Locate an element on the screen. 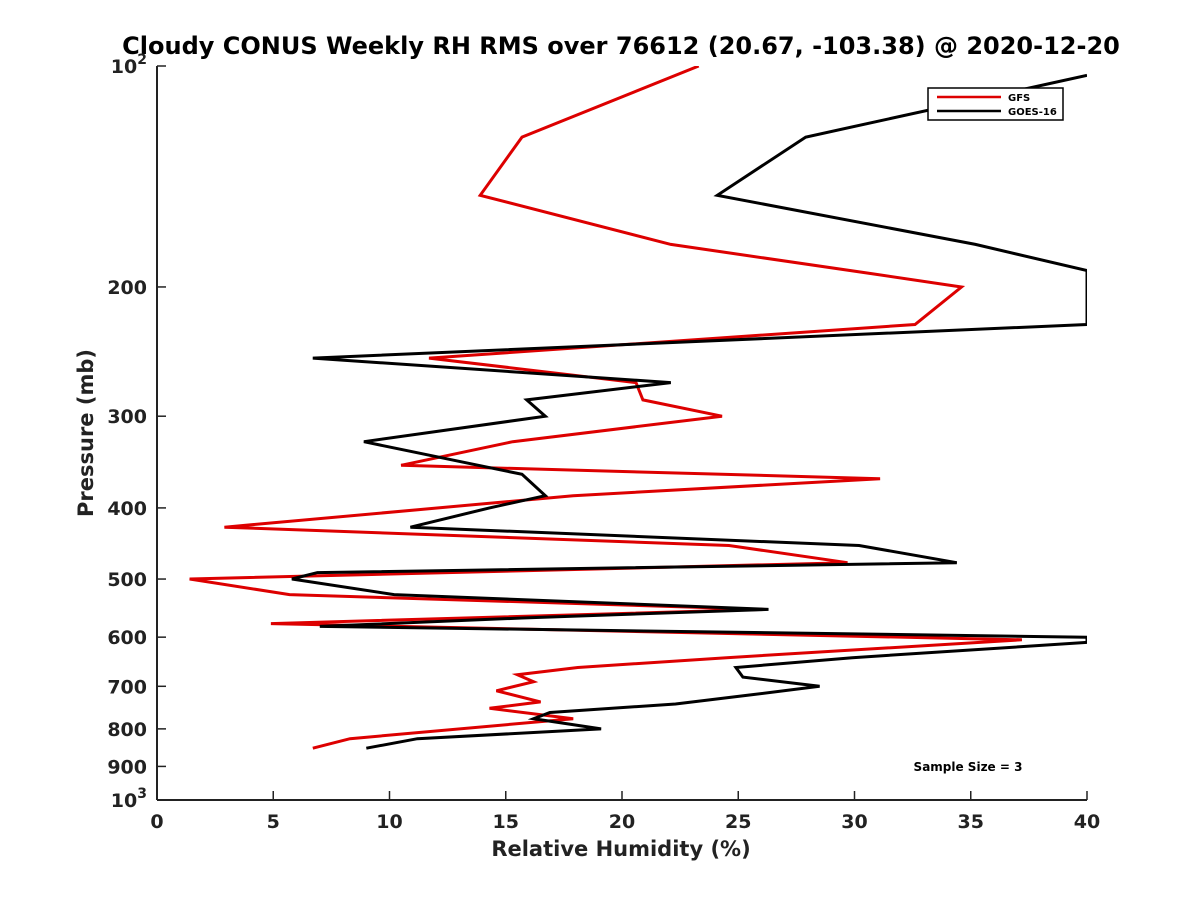 The image size is (1200, 900). x-tick-label: 5 is located at coordinates (273, 822).